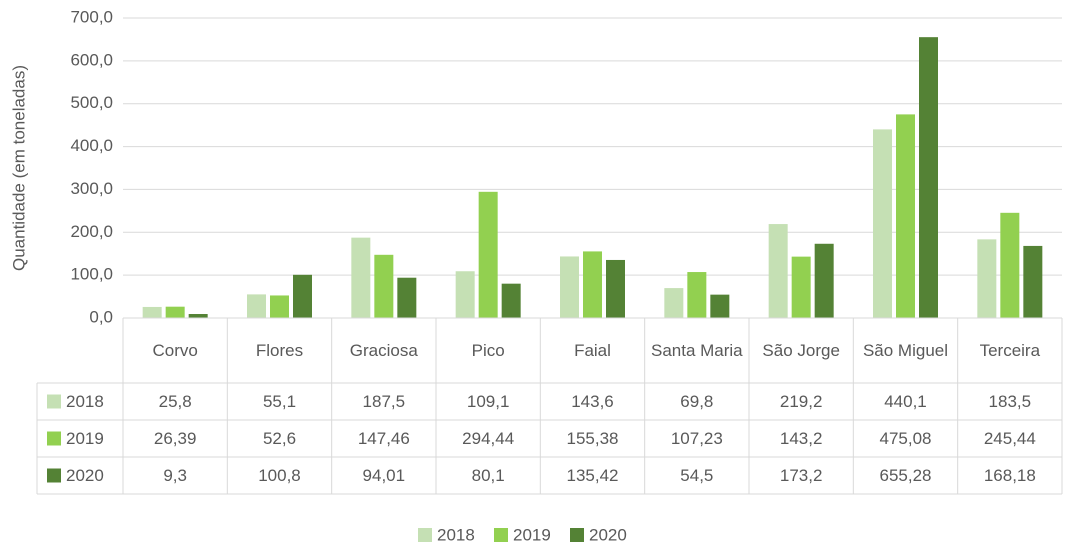 This screenshot has width=1065, height=544. I want to click on x-category-cell: Faial, so click(592, 350).